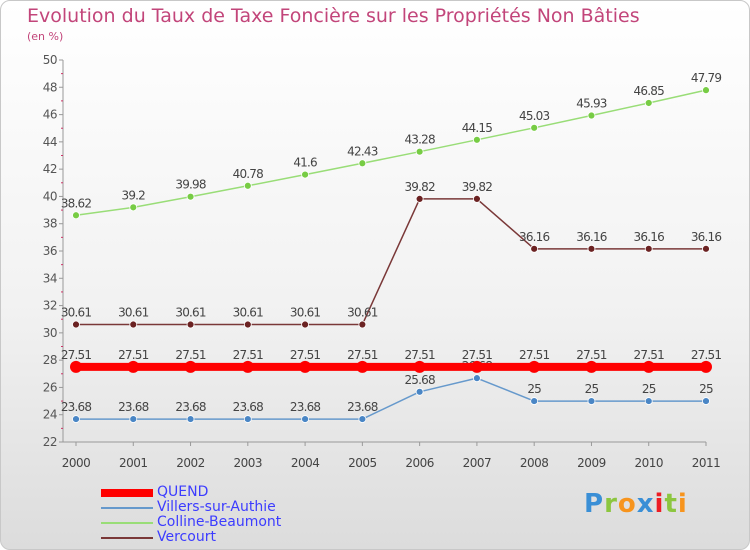 The height and width of the screenshot is (550, 750). I want to click on legend-item-vercourt: Vercourt, so click(231, 537).